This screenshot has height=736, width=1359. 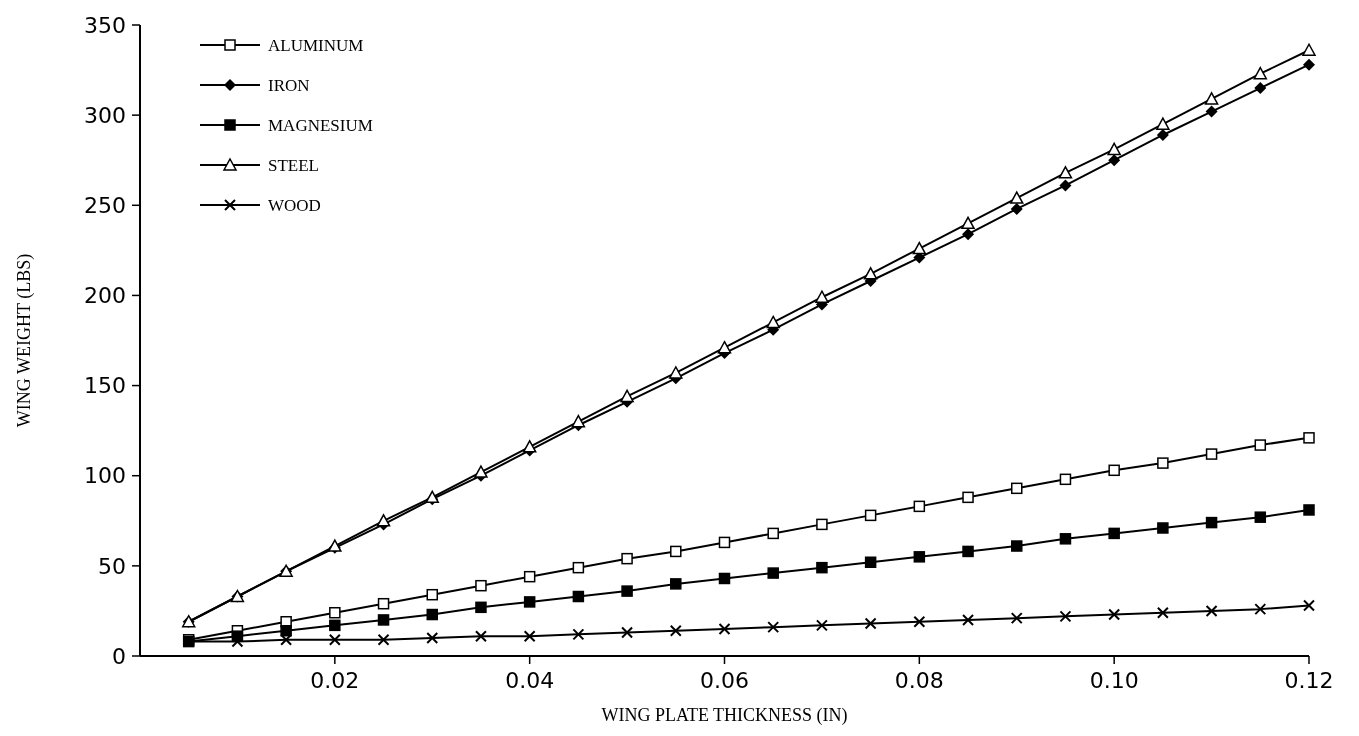 What do you see at coordinates (105, 296) in the screenshot?
I see `y-tick-label: 200` at bounding box center [105, 296].